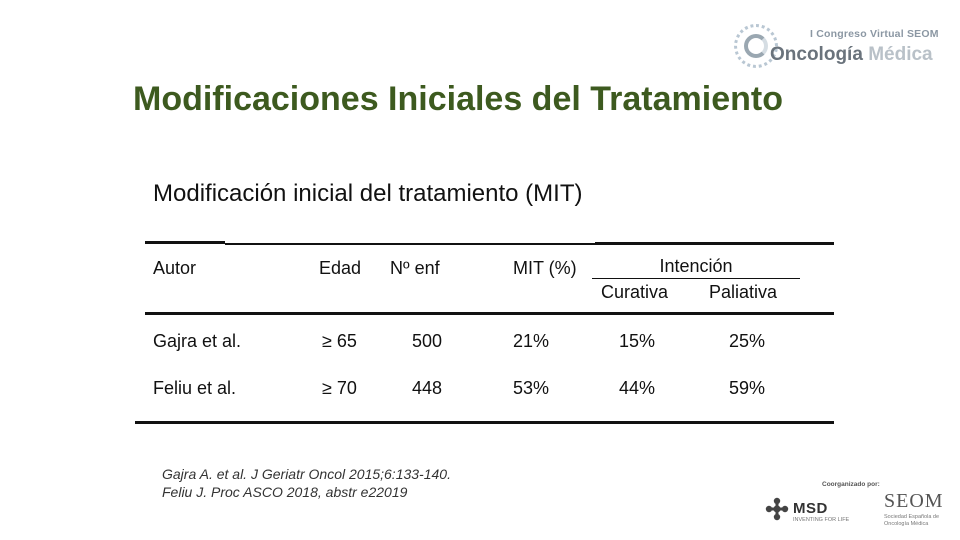 This screenshot has height=540, width=960. What do you see at coordinates (415, 268) in the screenshot?
I see `header-n-enf: Nº enf` at bounding box center [415, 268].